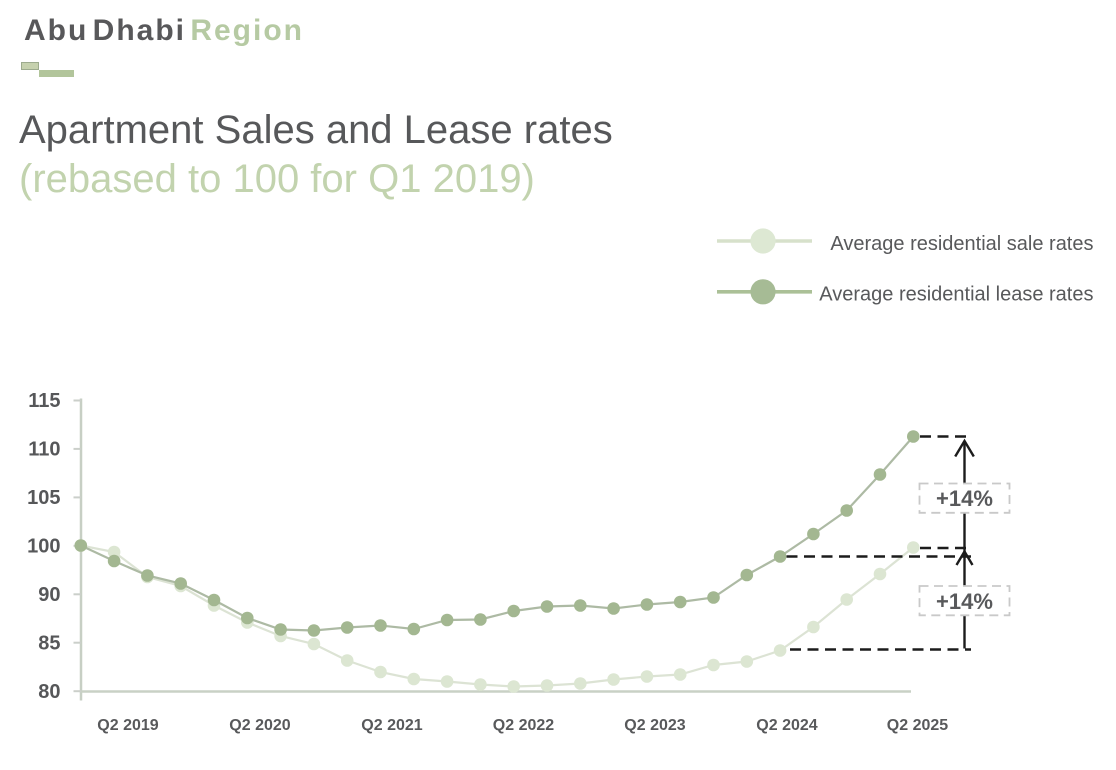 Image resolution: width=1116 pixels, height=770 pixels. What do you see at coordinates (956, 295) in the screenshot?
I see `svg-text:Average residential lease rate: Average residential lease rates` at bounding box center [956, 295].